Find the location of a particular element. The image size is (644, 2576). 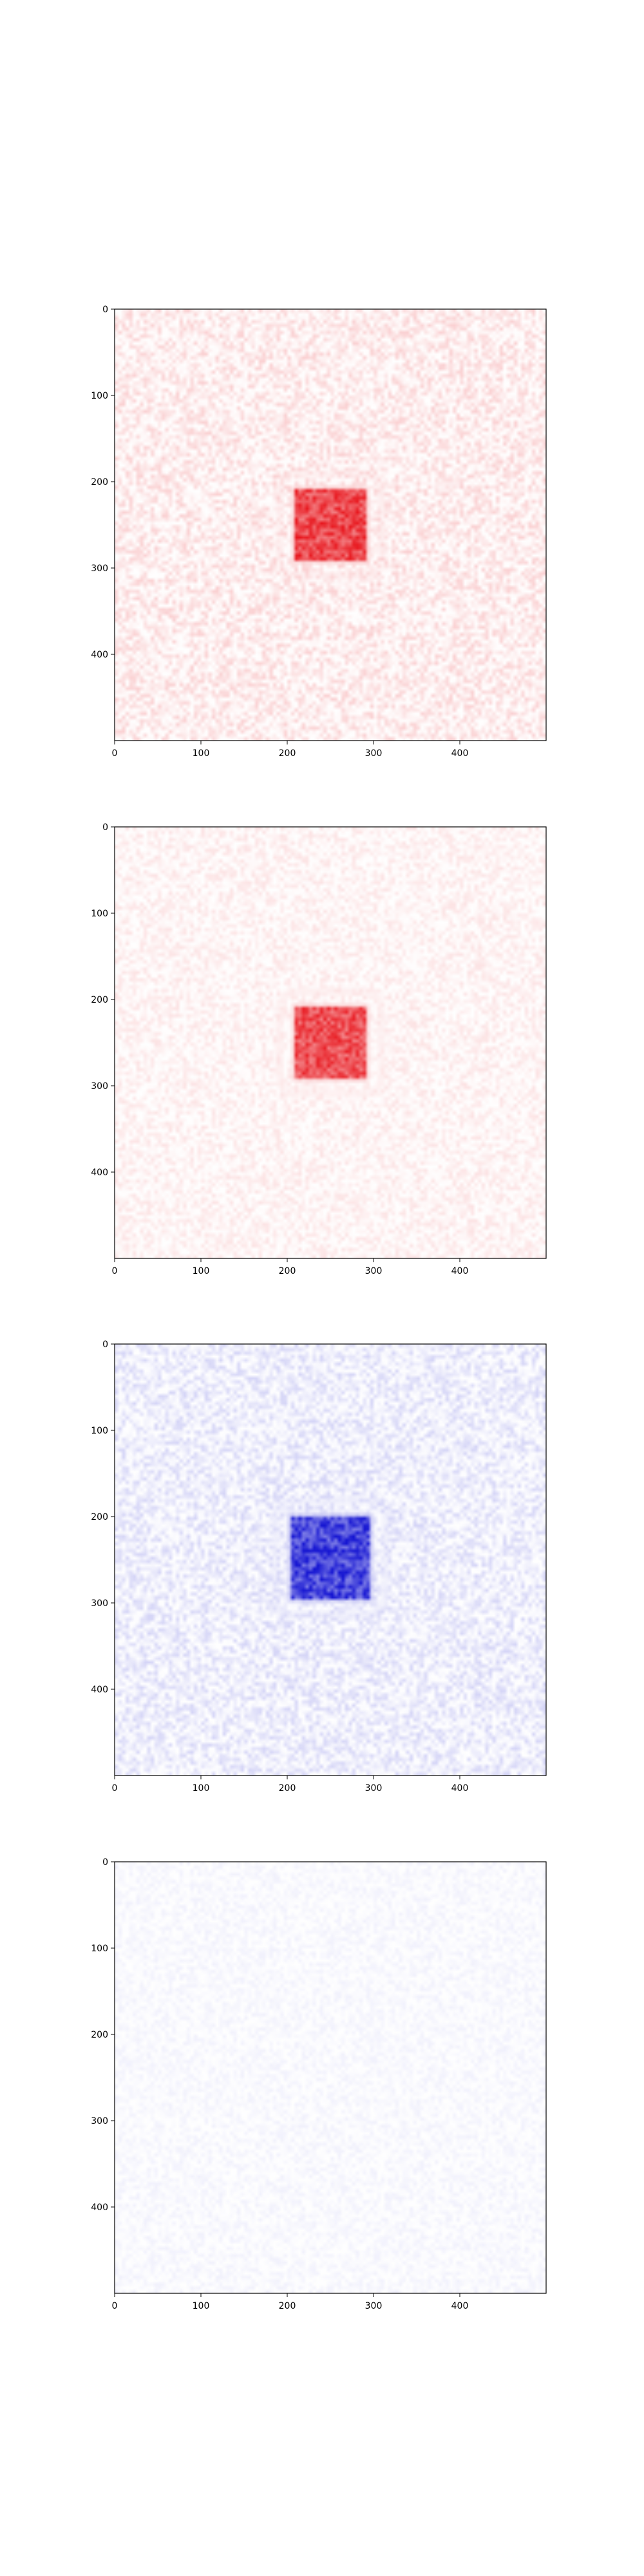

heatmap-panel-1: 0 100 200 300 400 0 100 200 300 400 is located at coordinates (319, 532).